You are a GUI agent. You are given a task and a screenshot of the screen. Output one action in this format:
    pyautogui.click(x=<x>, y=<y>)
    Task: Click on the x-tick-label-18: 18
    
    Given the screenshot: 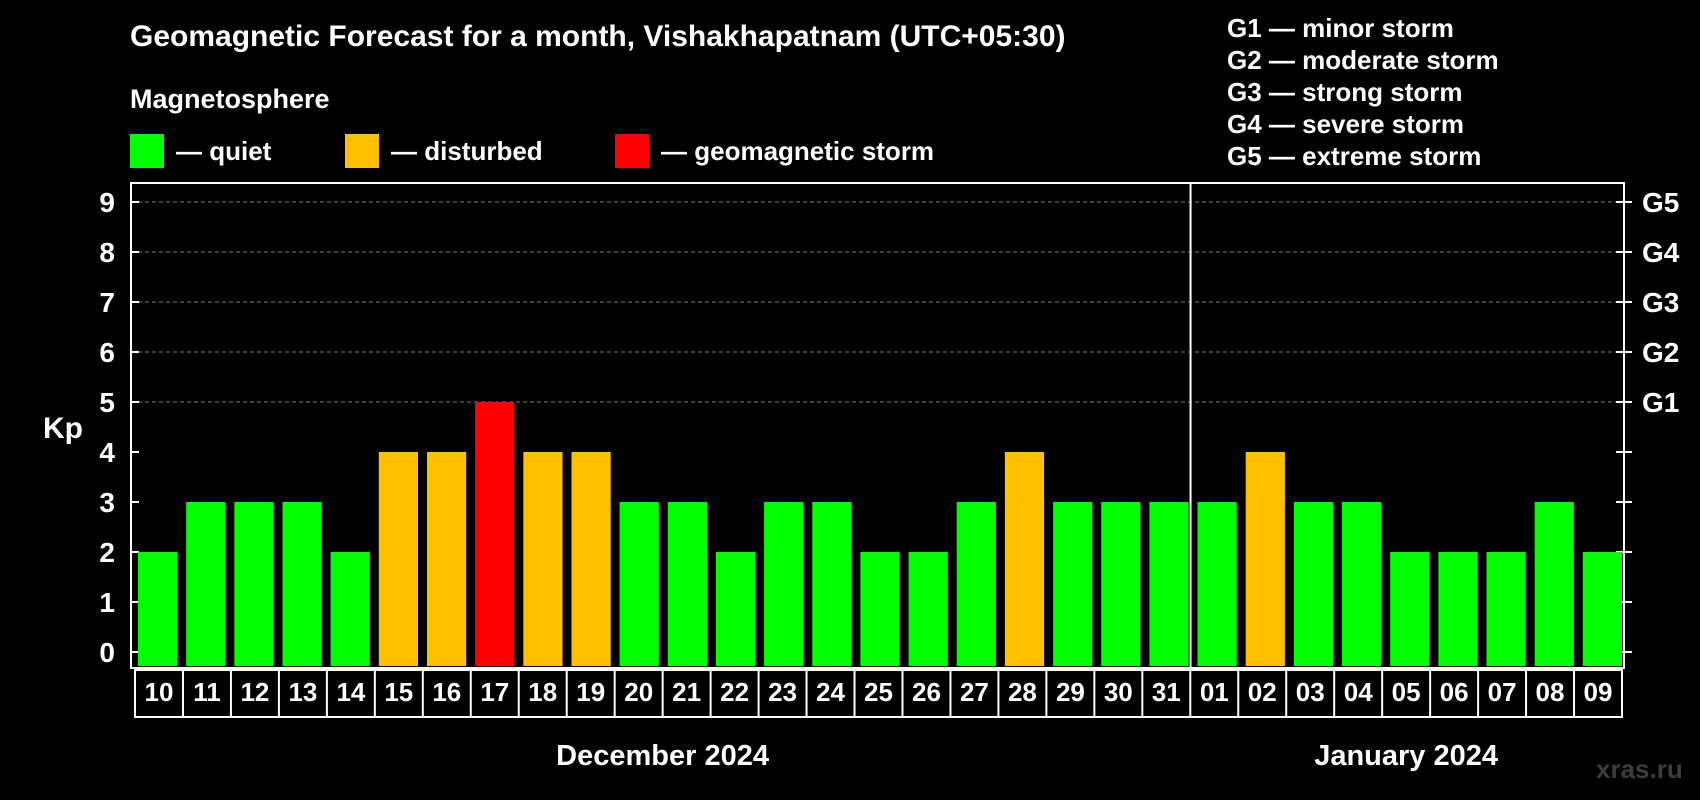 What is the action you would take?
    pyautogui.click(x=542, y=692)
    